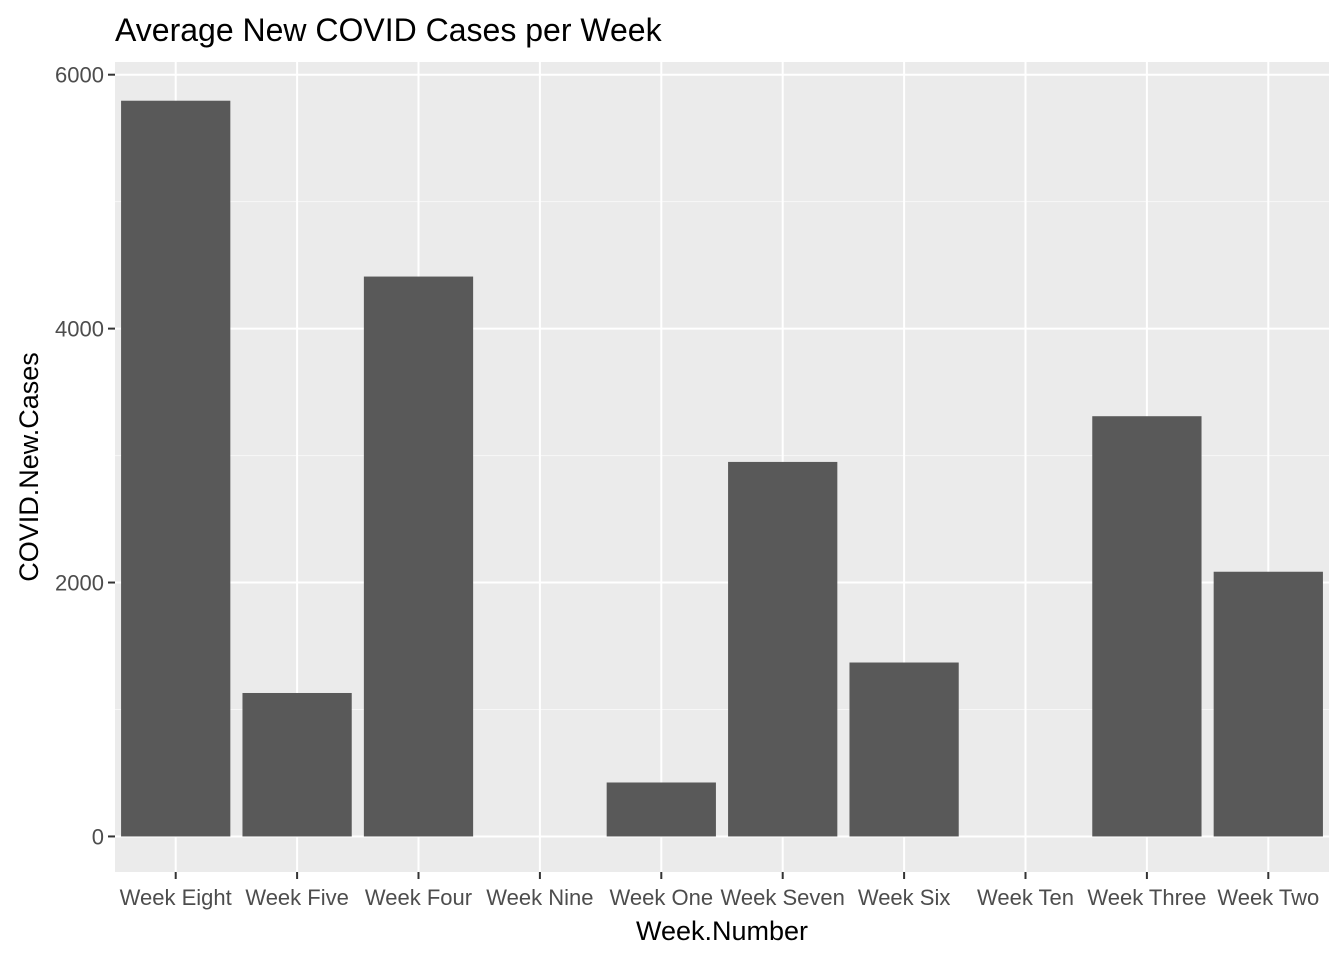  I want to click on x-tick-label: Week One, so click(662, 897).